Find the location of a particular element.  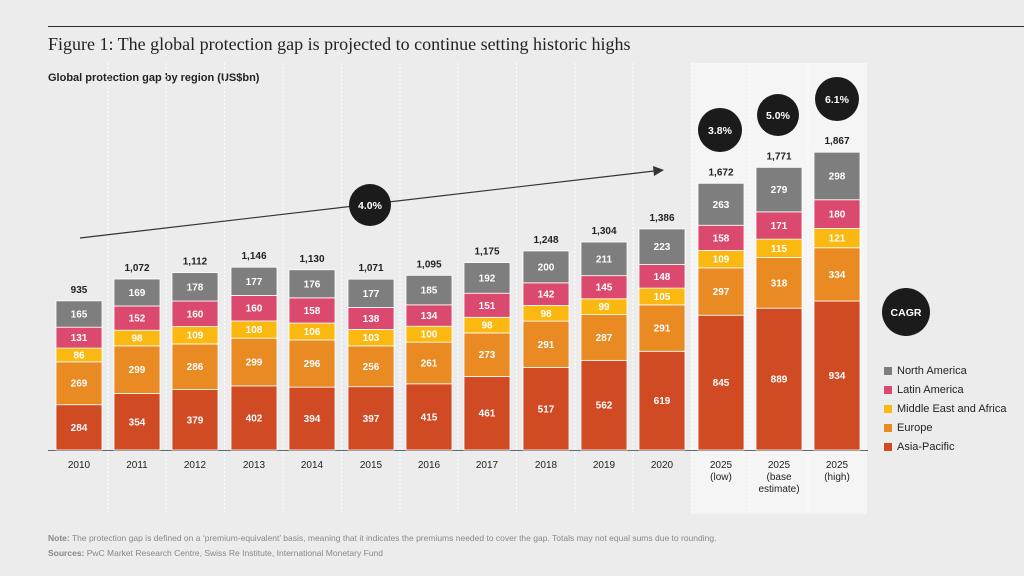

segment-value-label: 100 is located at coordinates (429, 335).